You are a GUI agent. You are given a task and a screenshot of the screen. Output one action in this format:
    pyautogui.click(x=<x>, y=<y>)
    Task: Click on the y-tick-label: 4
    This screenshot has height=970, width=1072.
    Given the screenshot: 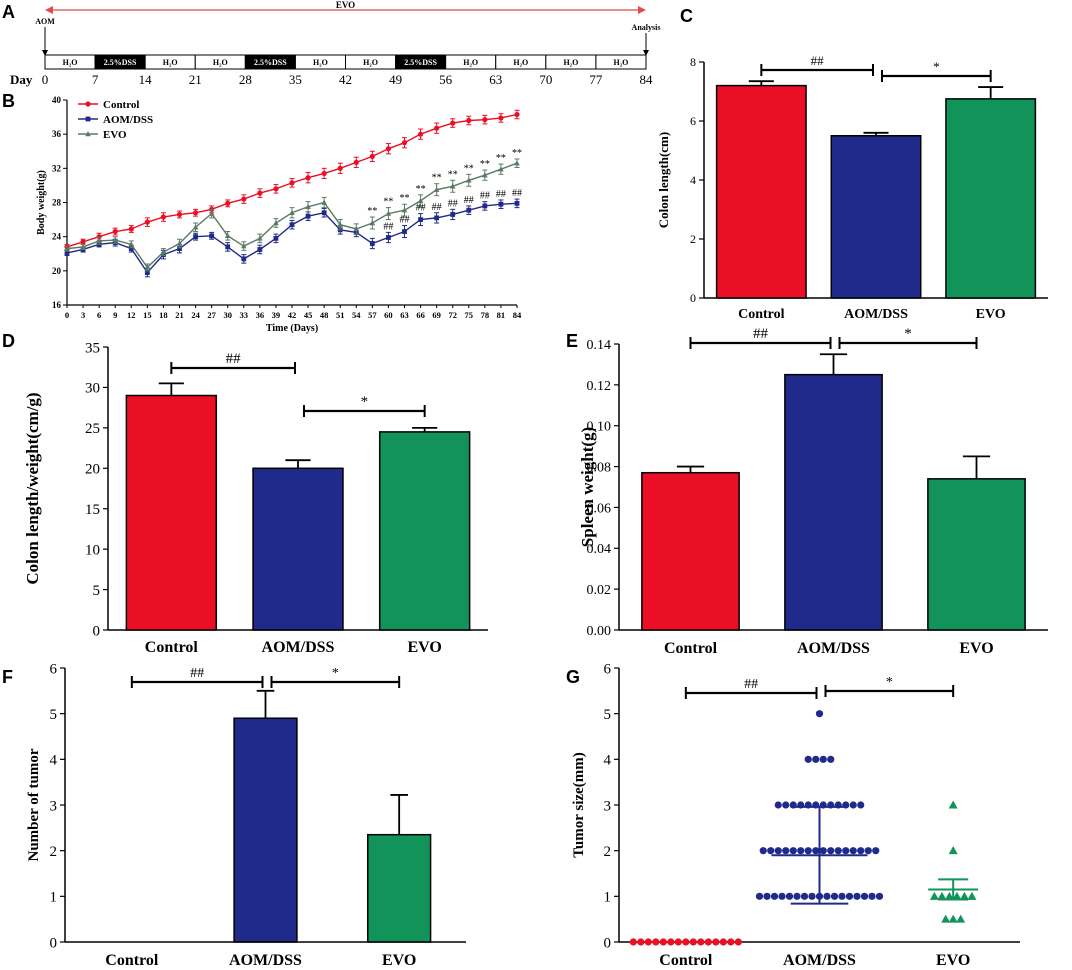 What is the action you would take?
    pyautogui.click(x=693, y=180)
    